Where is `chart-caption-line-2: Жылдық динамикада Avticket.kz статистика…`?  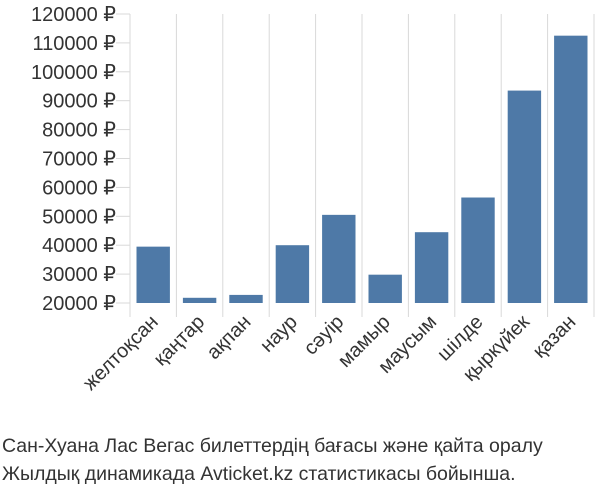
chart-caption-line-2: Жылдық динамикада Avticket.kz статистика… is located at coordinates (259, 474).